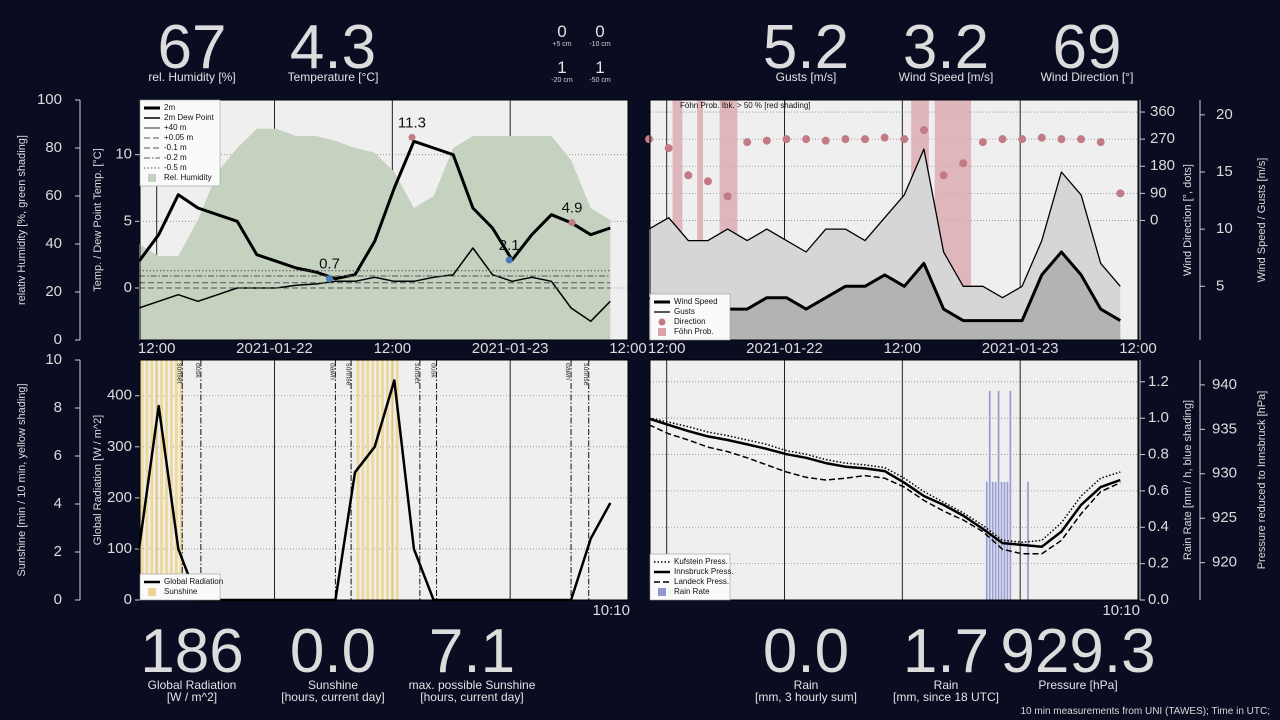 The image size is (1280, 720). Describe the element at coordinates (333, 47) in the screenshot. I see `readout-value: 4.3` at that location.